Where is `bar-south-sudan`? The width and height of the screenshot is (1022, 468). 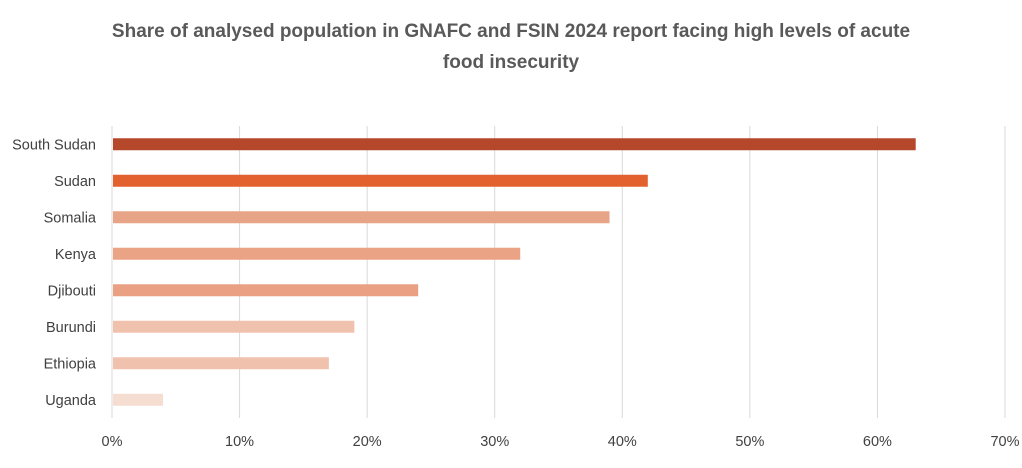 bar-south-sudan is located at coordinates (514, 144).